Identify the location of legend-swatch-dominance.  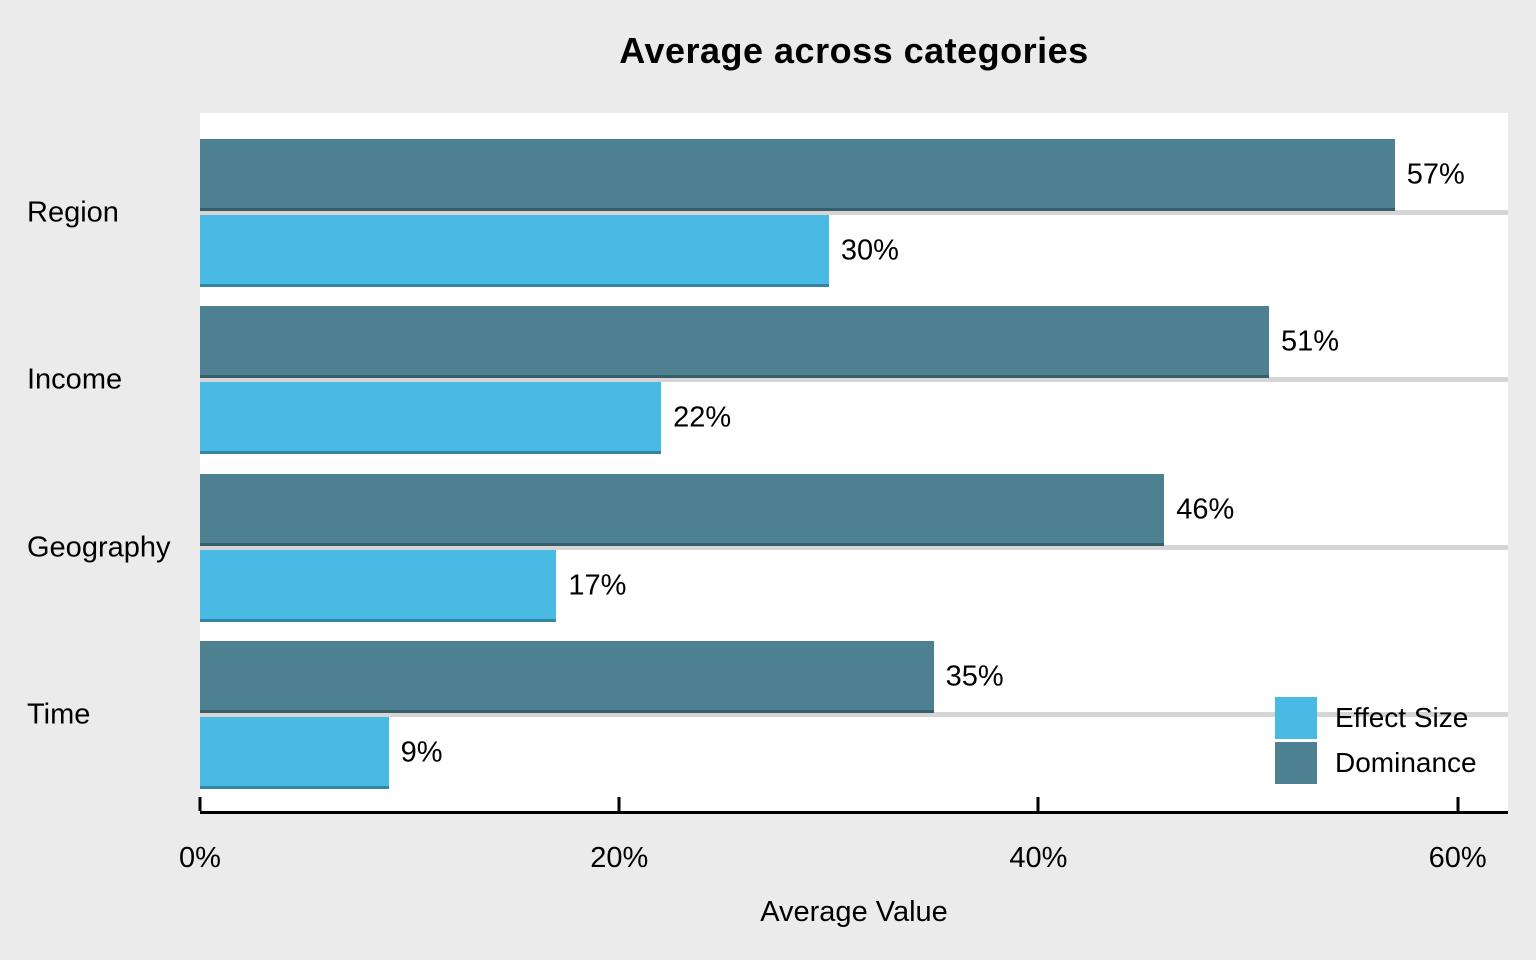
(1296, 762).